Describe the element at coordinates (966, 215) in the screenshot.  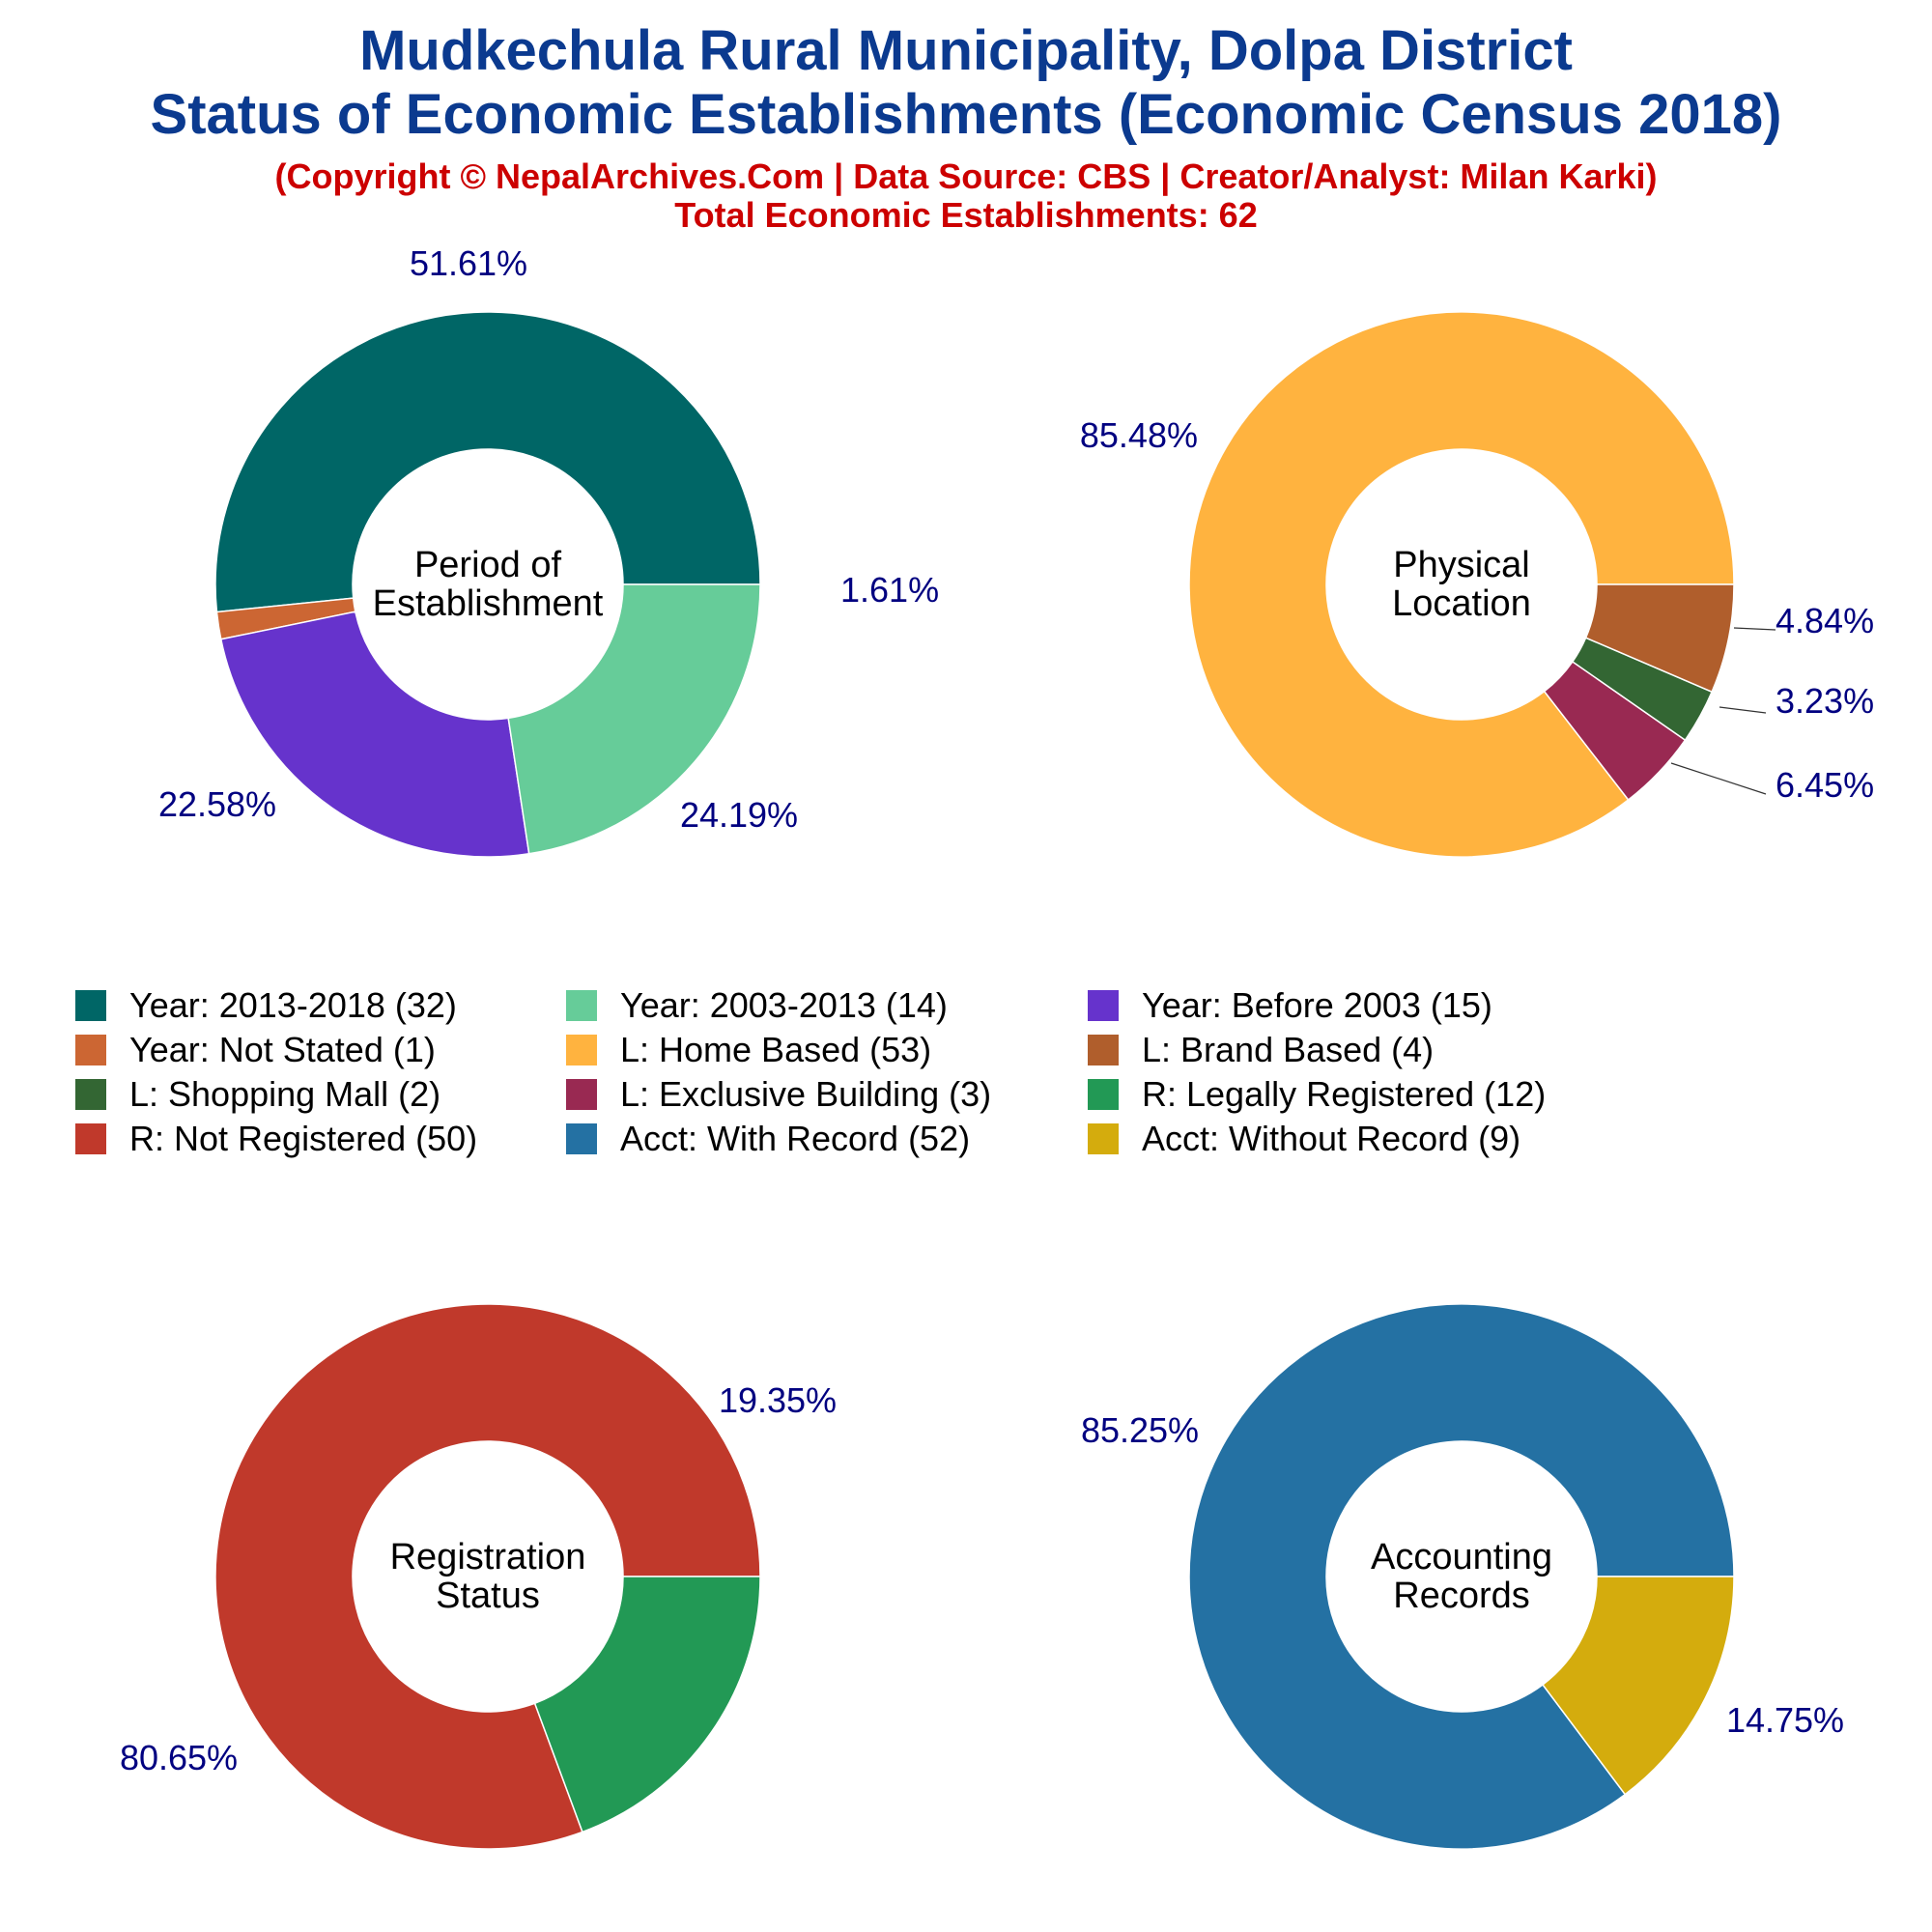
I see `total-establishments-subtitle: Total Economic Establishments: 62` at that location.